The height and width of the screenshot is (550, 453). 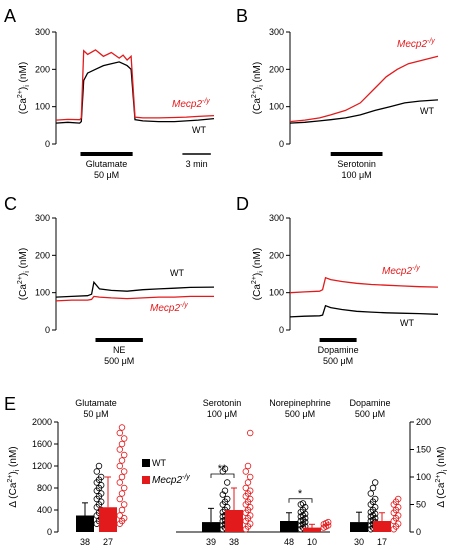 What do you see at coordinates (276, 255) in the screenshot?
I see `panel-d-ytick-label: 200` at bounding box center [276, 255].